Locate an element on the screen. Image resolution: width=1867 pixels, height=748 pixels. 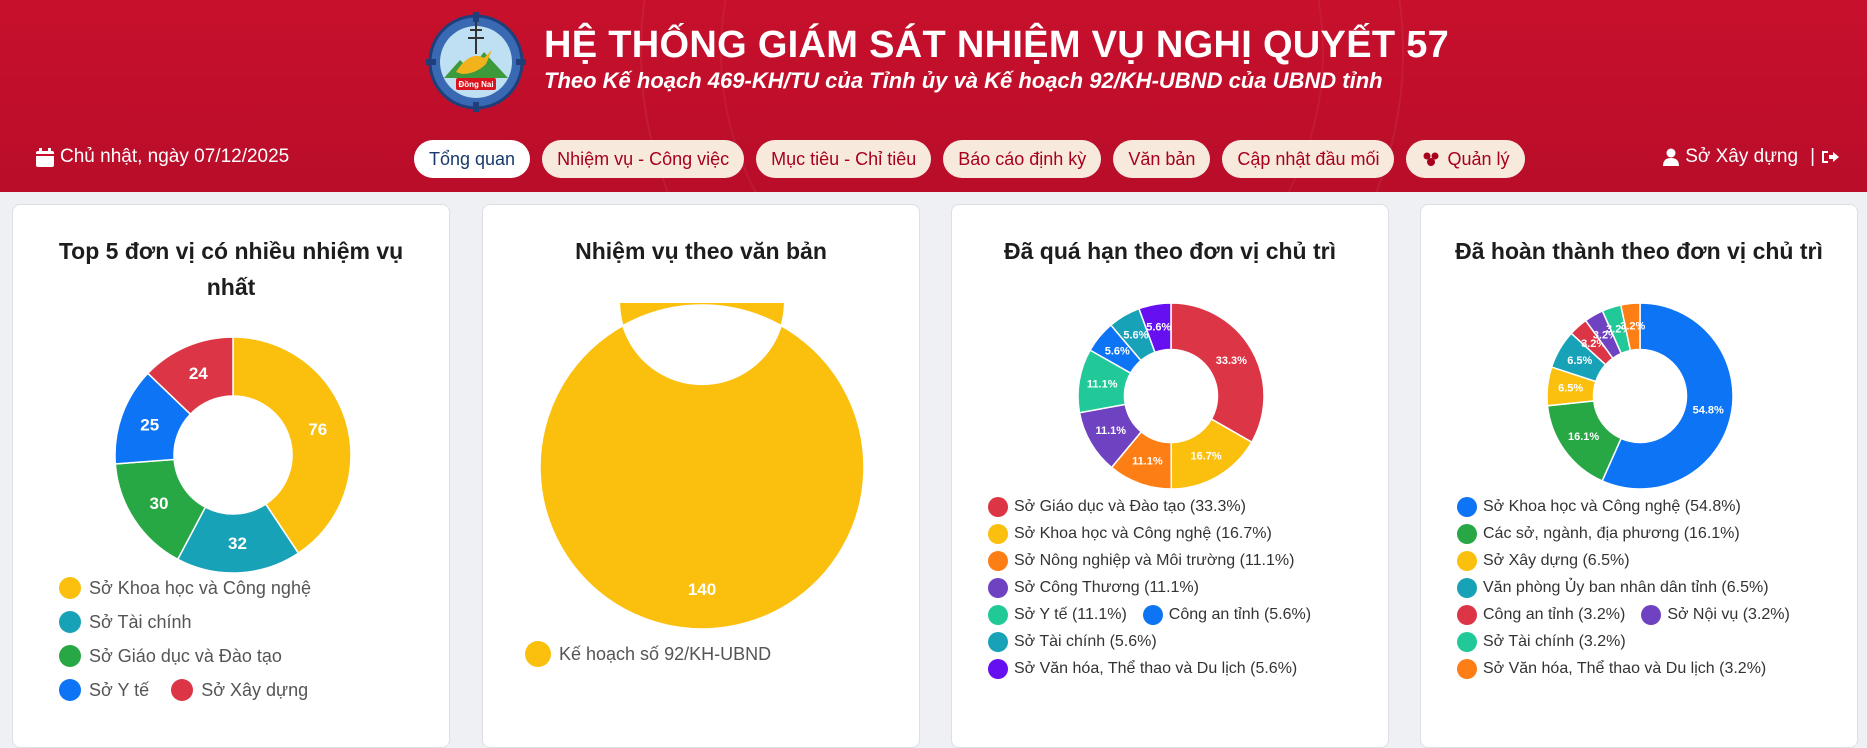
tab-update-contacts: Cập nhật đầu mối is located at coordinates (1308, 159).